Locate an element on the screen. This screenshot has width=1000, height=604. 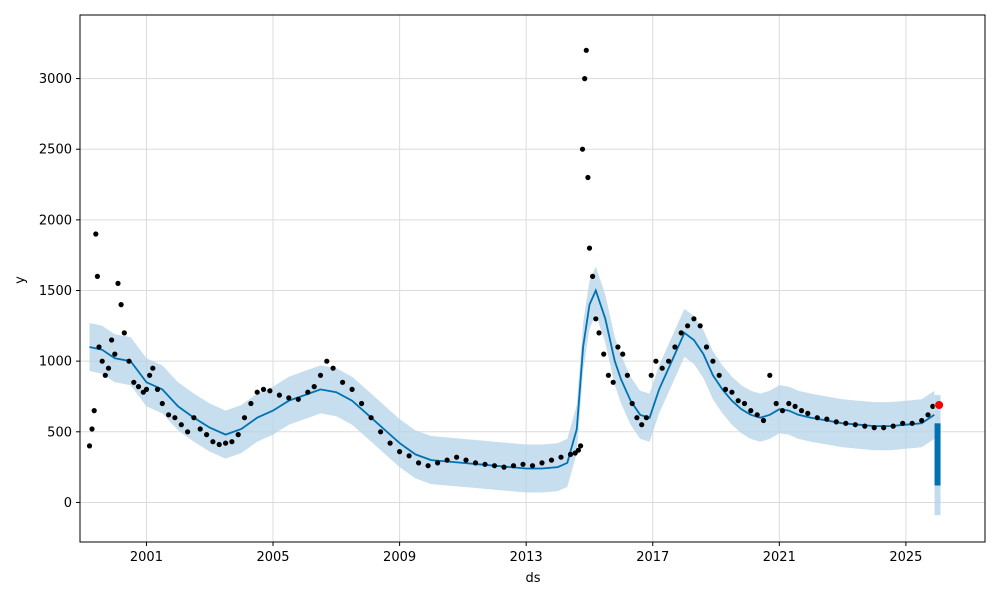
x-tick-label: 2021 is located at coordinates (779, 557).